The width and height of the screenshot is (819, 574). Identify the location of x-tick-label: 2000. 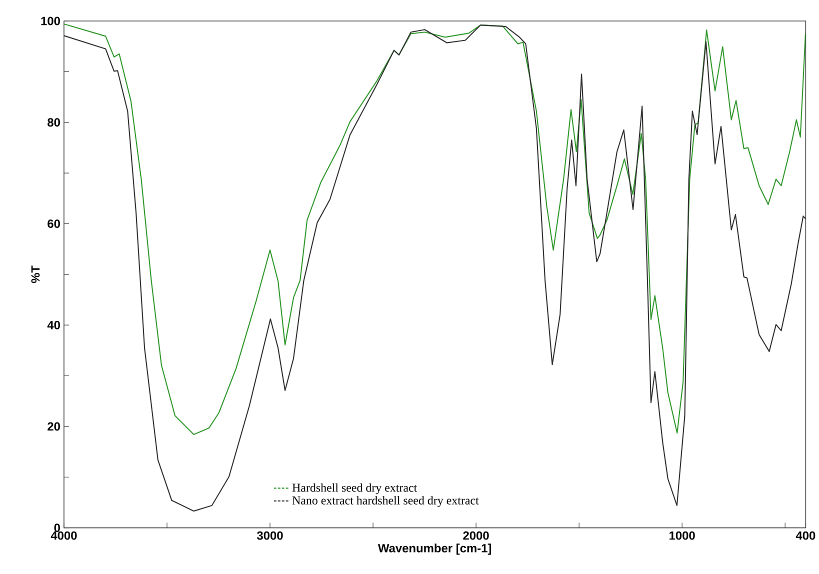
(476, 535).